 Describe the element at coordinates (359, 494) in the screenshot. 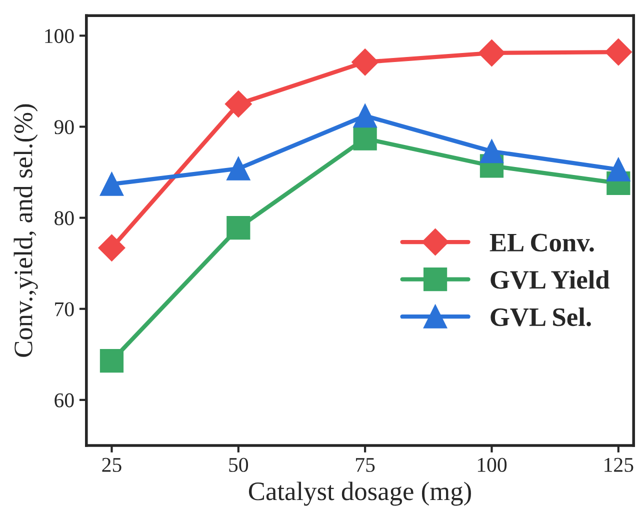

I see `x-axis-title: Catalyst dosage (mg)` at that location.